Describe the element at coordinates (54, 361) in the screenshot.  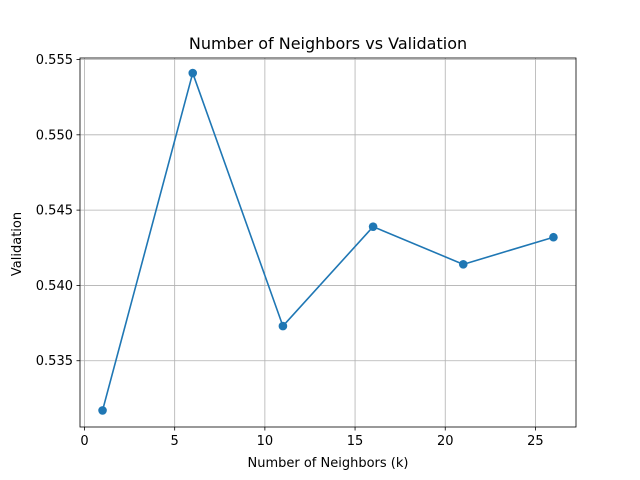
I see `y-tick-label: 0.535` at that location.